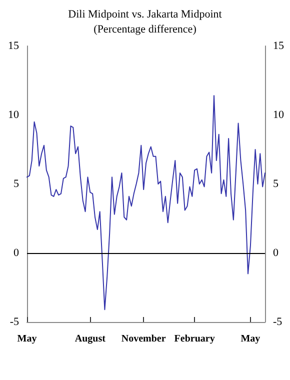 The image size is (290, 380). What do you see at coordinates (143, 339) in the screenshot?
I see `x-tick-label: November` at bounding box center [143, 339].